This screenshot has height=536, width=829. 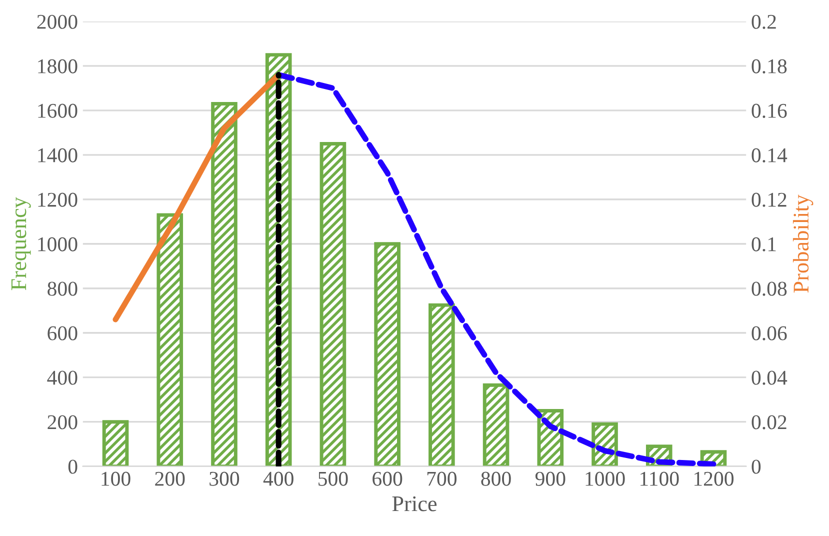 I want to click on y2-tick-label: 0, so click(x=756, y=467).